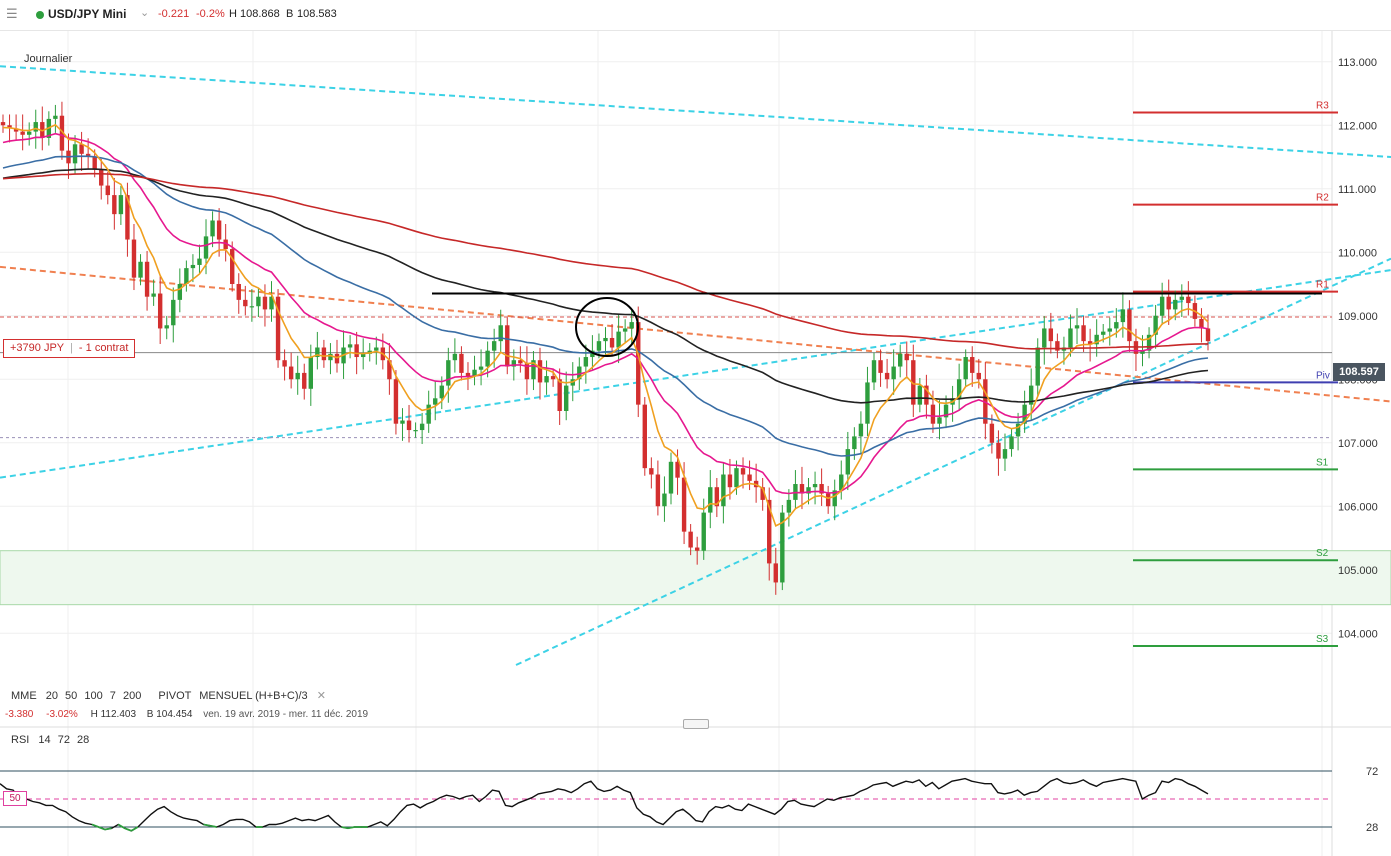  Describe the element at coordinates (286, 714) in the screenshot. I see `date-range: ven. 19 avr. 2019 - mer. 11 déc. 2019` at that location.